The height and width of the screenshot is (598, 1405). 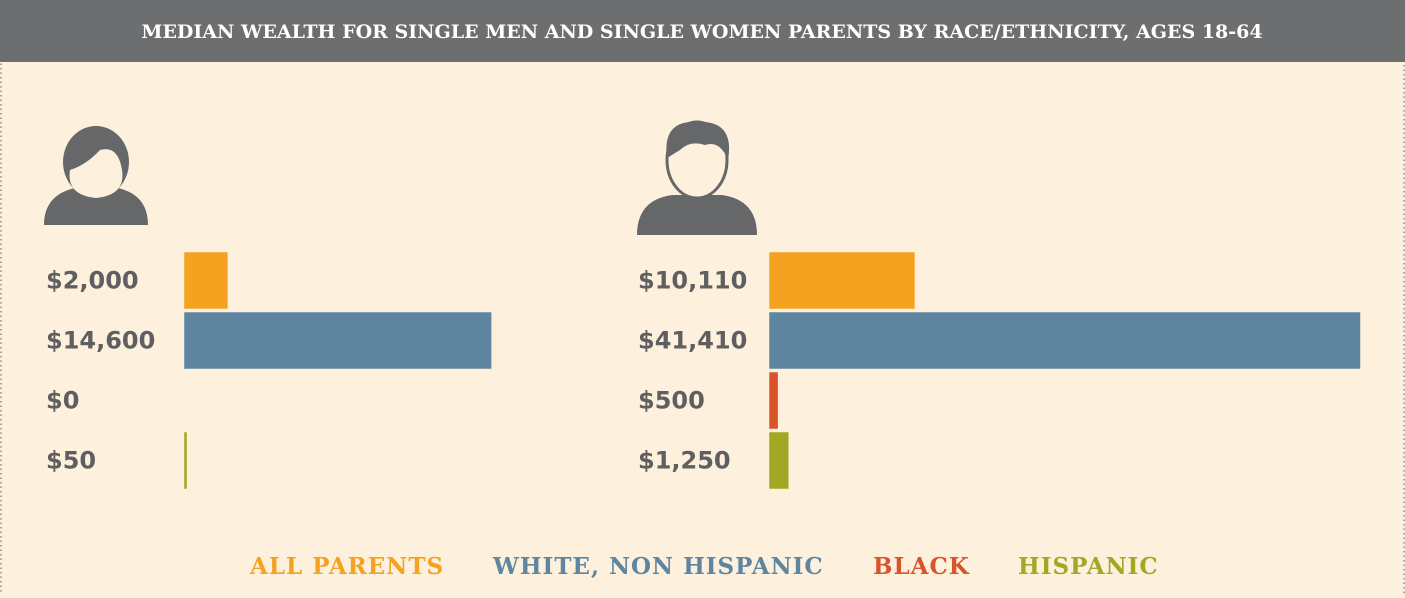 What do you see at coordinates (71, 461) in the screenshot?
I see `value-label: $50` at bounding box center [71, 461].